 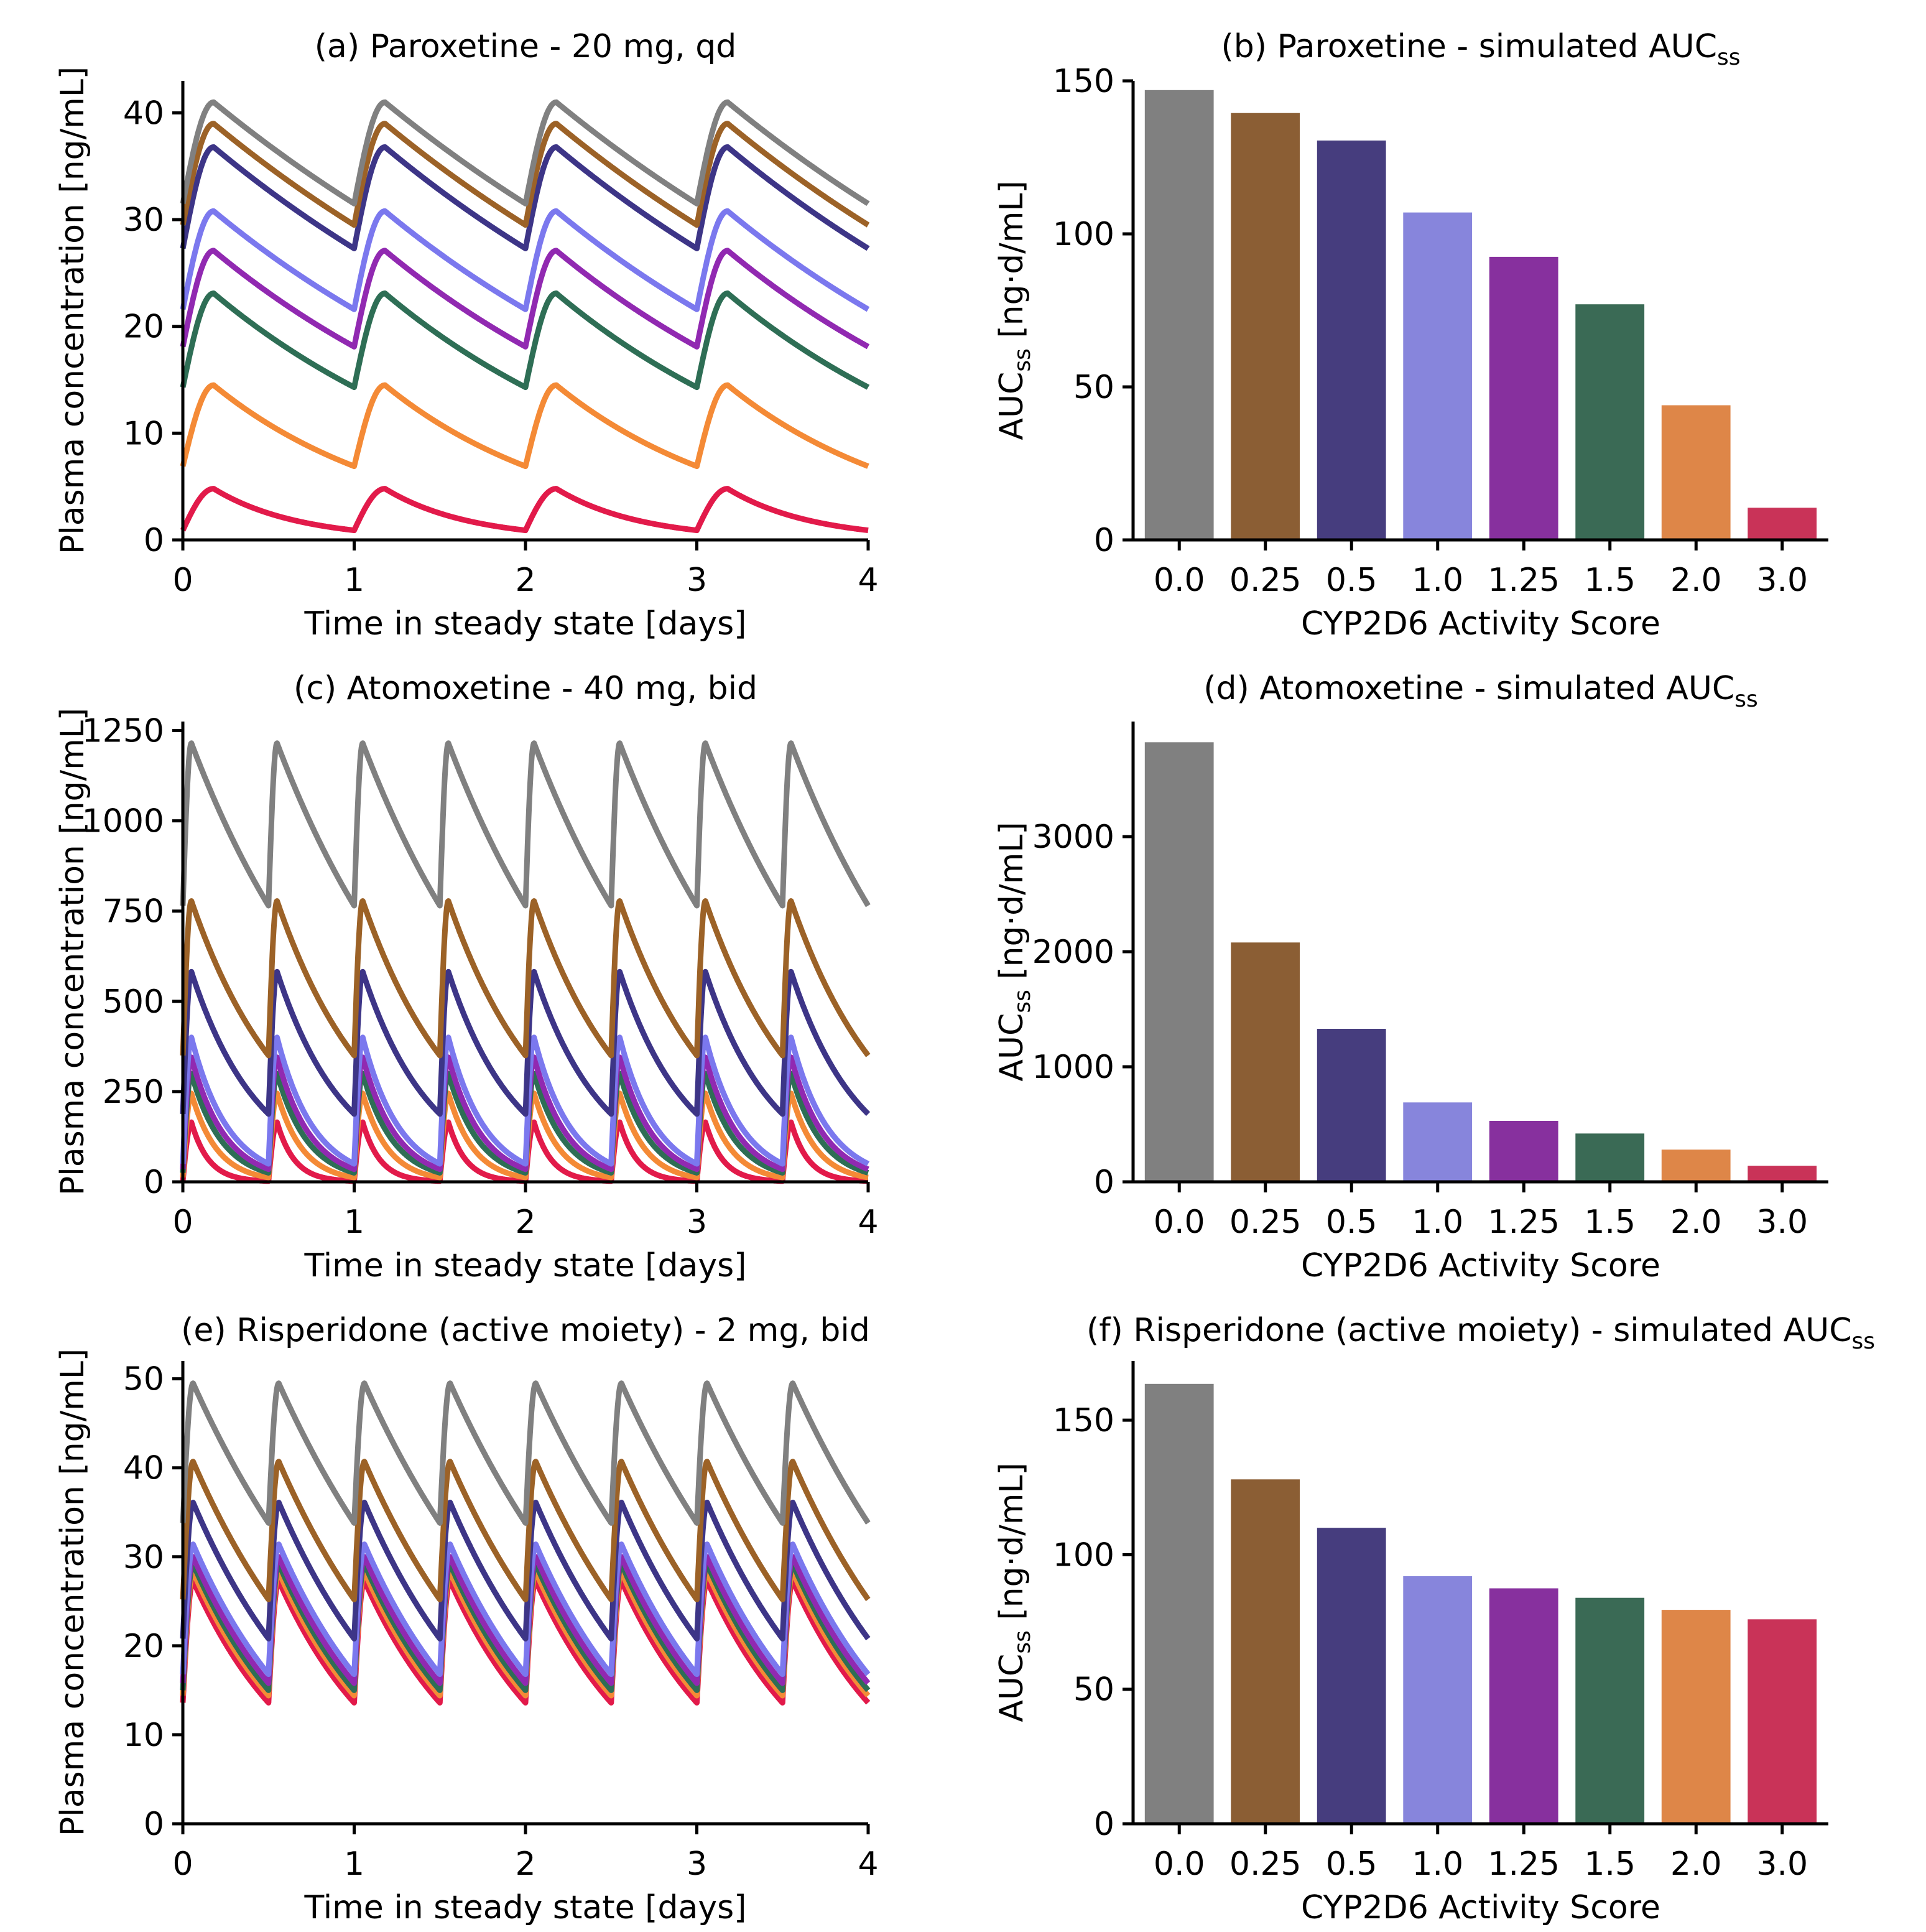 I want to click on bar-3.0, so click(x=1782, y=1721).